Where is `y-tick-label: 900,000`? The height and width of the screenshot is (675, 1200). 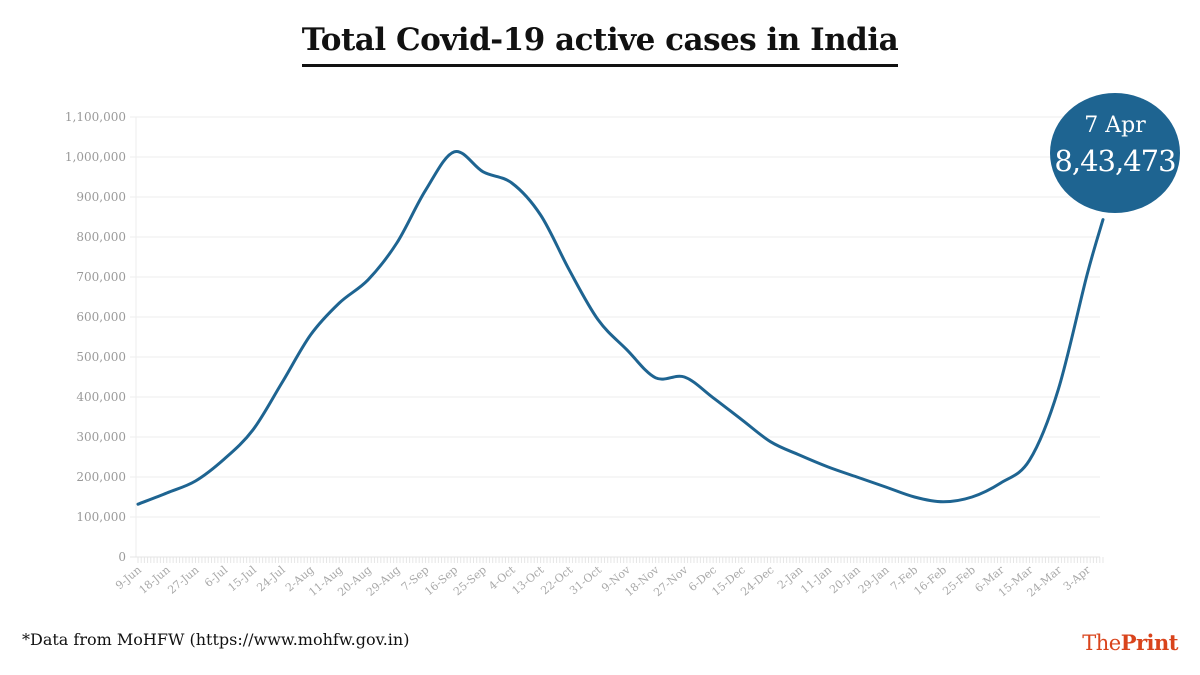 y-tick-label: 900,000 is located at coordinates (101, 197).